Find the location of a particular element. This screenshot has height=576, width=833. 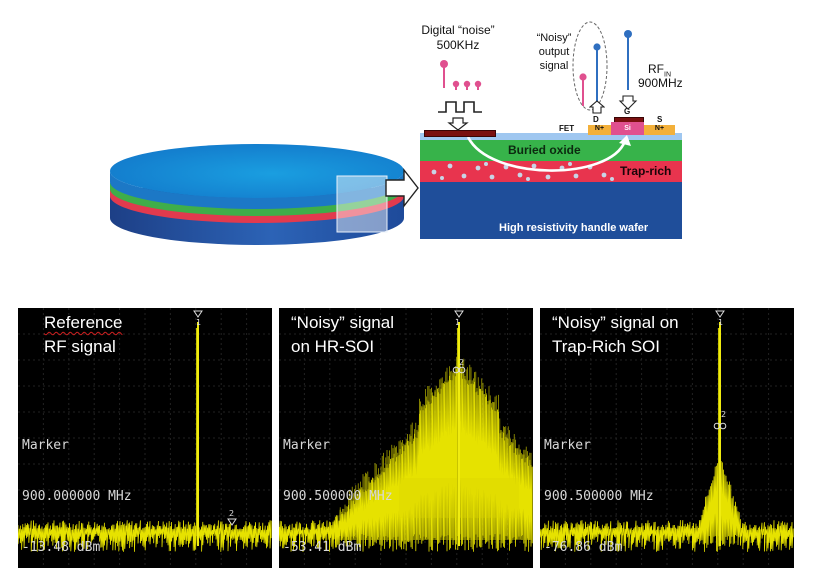

n-plus-left-label: N+ is located at coordinates (599, 128).